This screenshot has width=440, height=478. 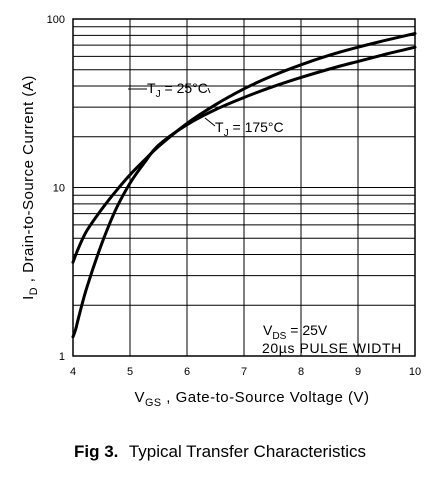 What do you see at coordinates (415, 372) in the screenshot?
I see `x-tick-label: 10` at bounding box center [415, 372].